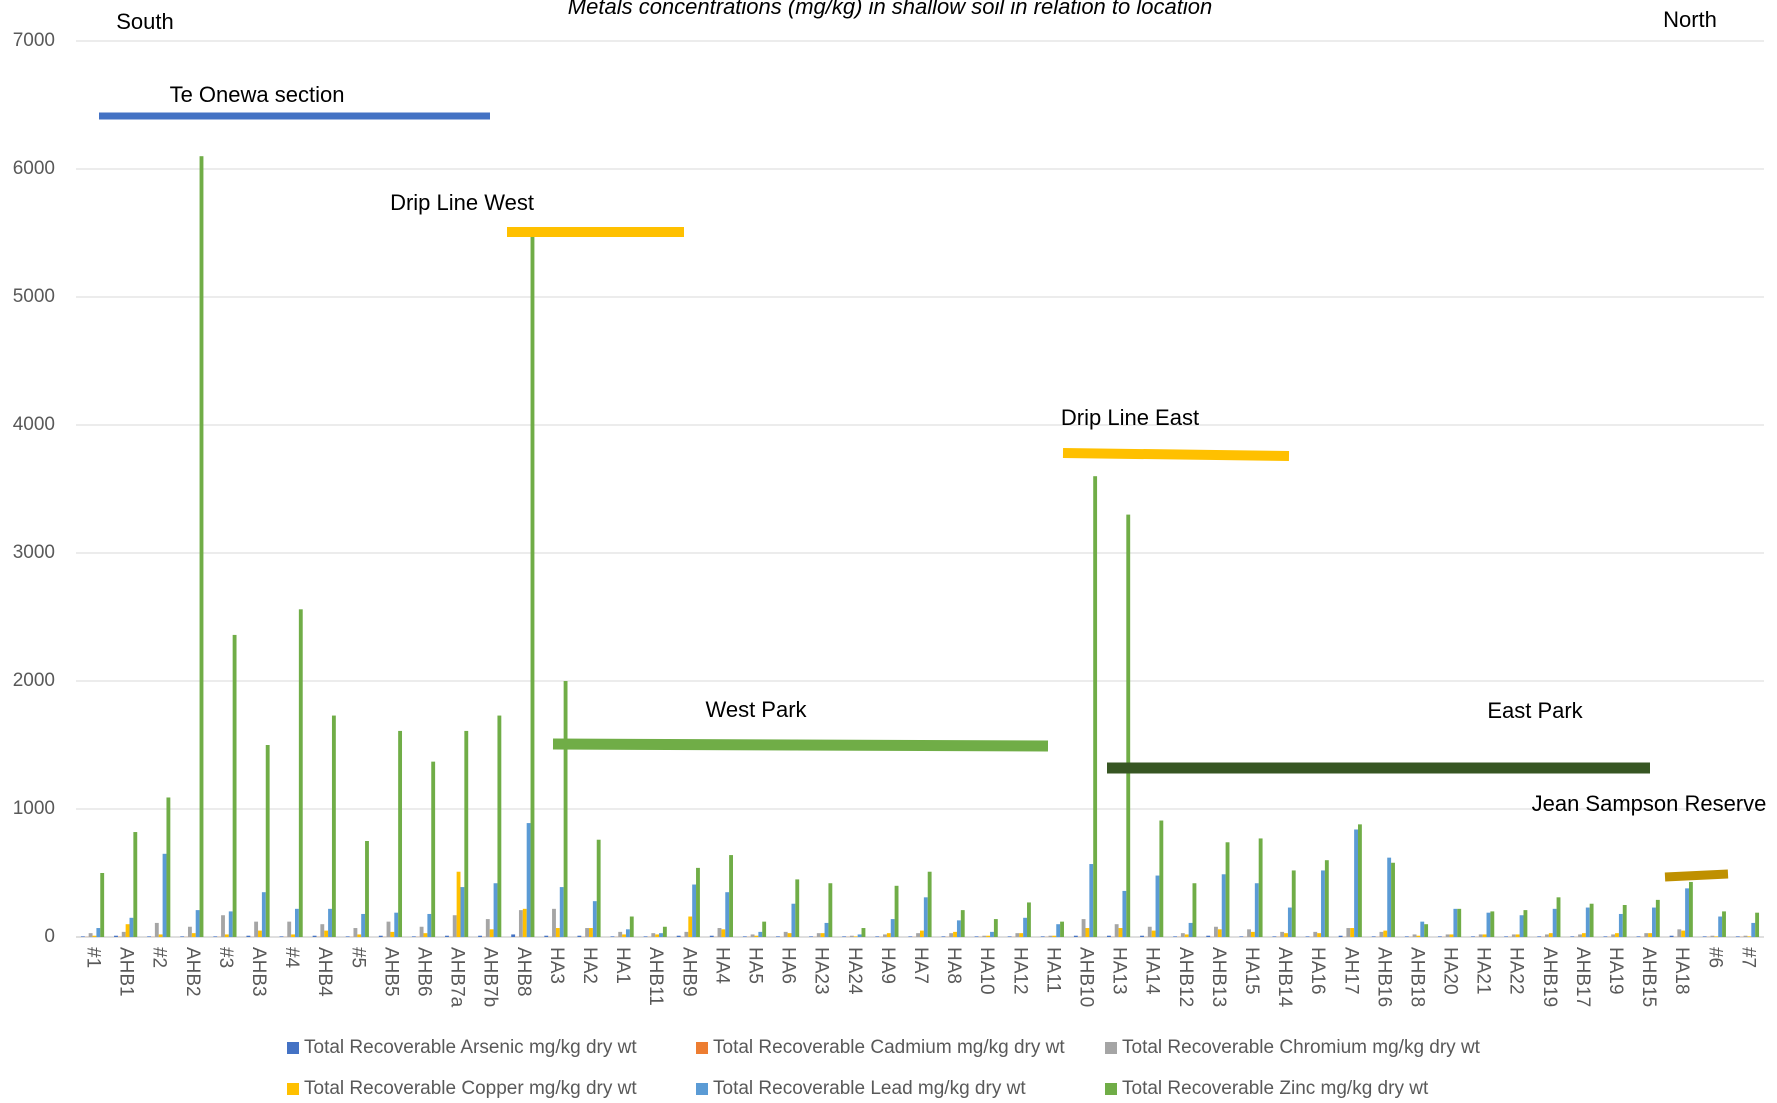 This screenshot has height=1103, width=1777. Describe the element at coordinates (34, 40) in the screenshot. I see `y-tick-label: 7000` at that location.